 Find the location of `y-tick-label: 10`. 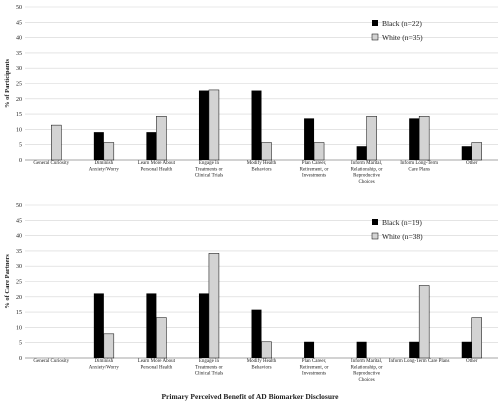

y-tick-label: 10 is located at coordinates (19, 328).